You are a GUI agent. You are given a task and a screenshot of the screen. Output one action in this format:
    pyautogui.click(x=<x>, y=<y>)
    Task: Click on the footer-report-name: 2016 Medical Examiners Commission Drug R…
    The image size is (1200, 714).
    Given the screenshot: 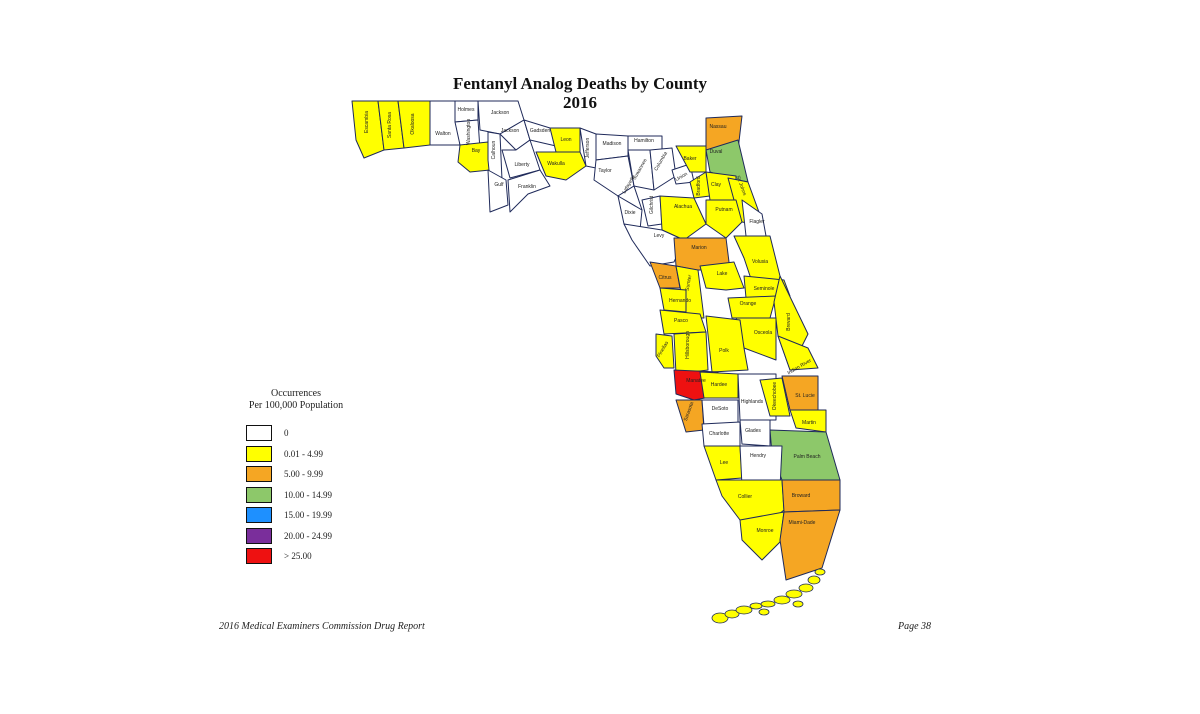 What is the action you would take?
    pyautogui.click(x=322, y=626)
    